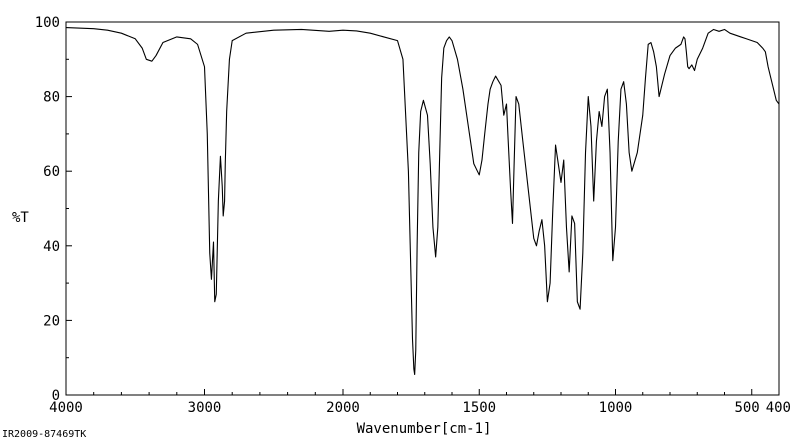  I want to click on y-axis-label: %T, so click(20, 218).